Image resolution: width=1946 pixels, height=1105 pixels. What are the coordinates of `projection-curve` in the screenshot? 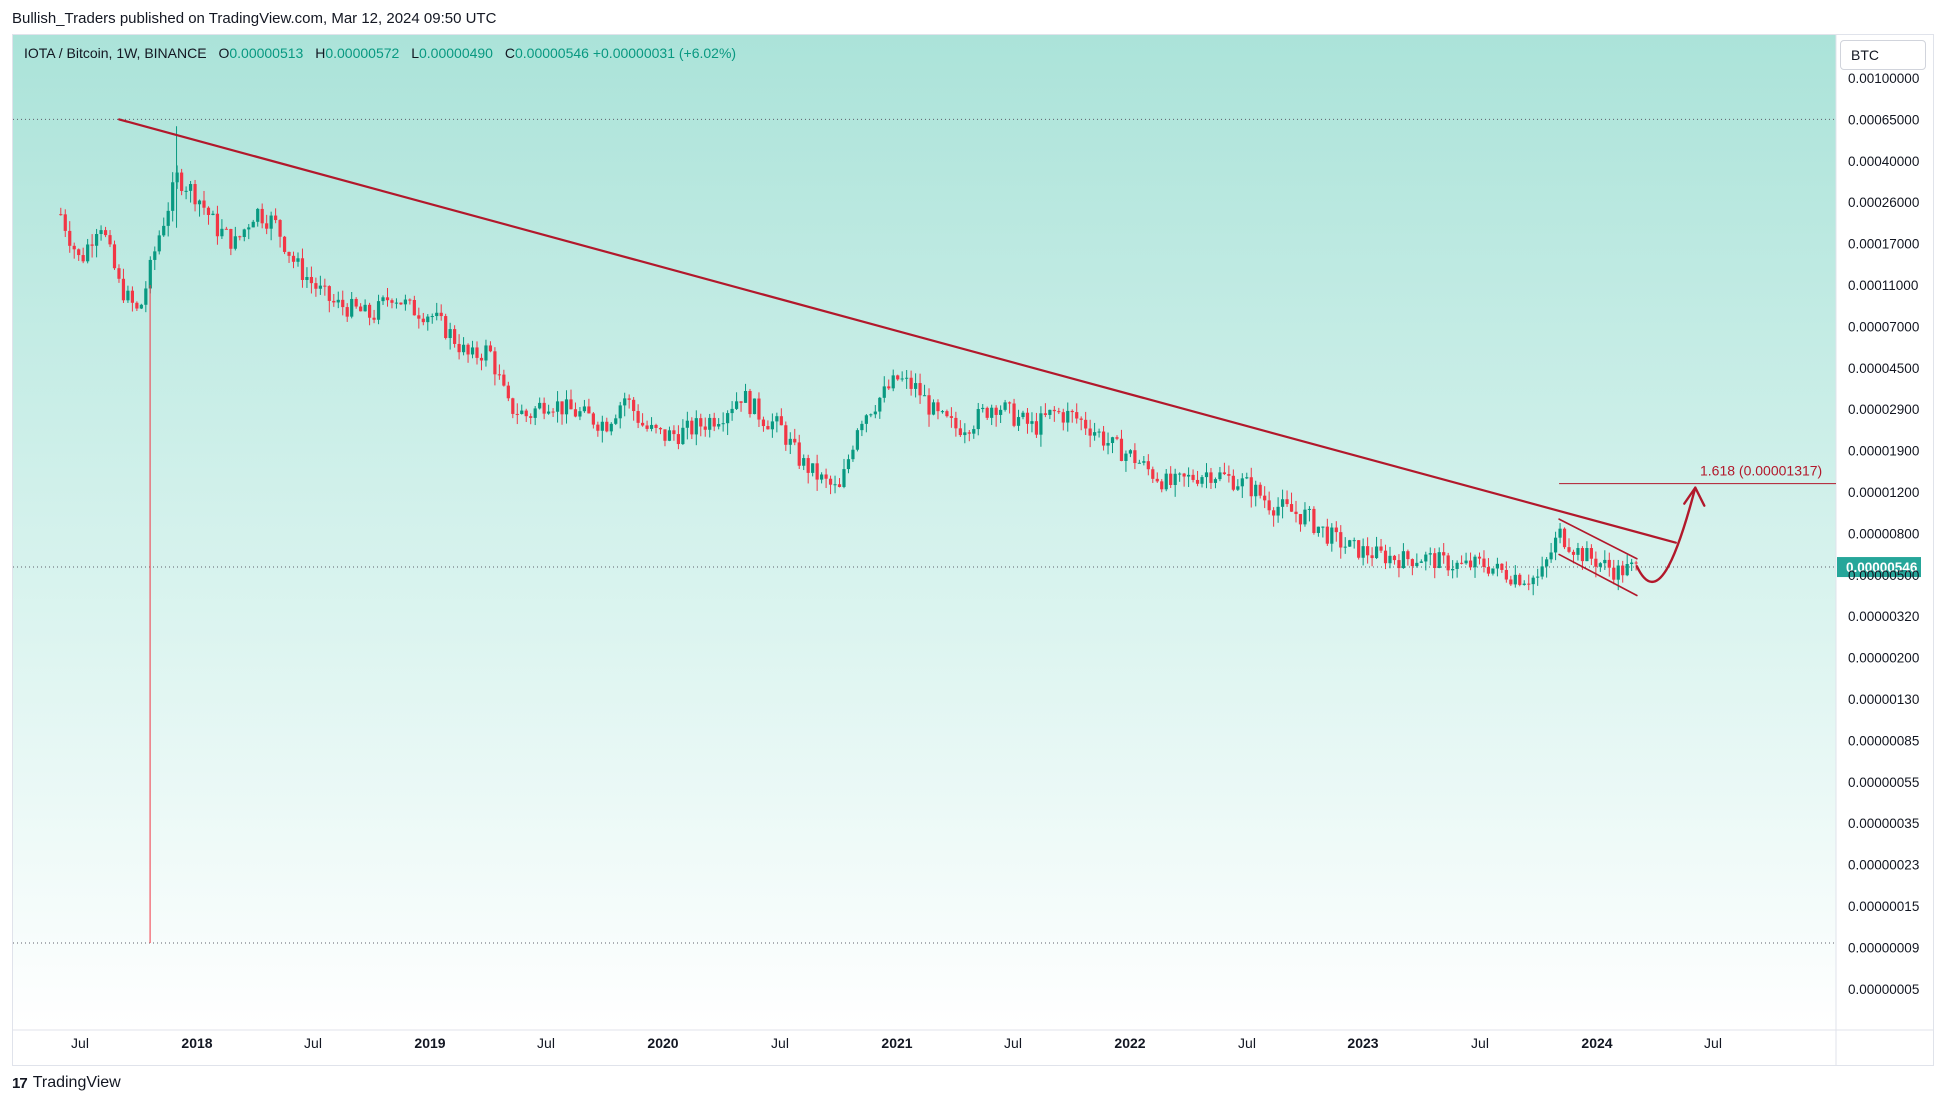 It's located at (1666, 534).